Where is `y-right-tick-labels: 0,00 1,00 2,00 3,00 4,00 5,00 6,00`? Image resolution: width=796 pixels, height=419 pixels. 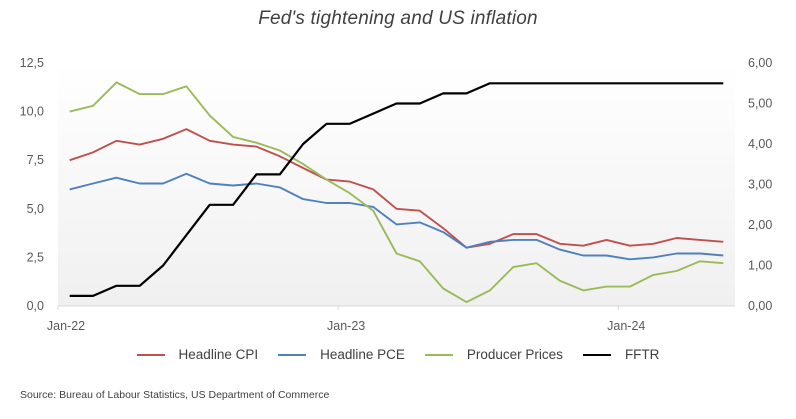 y-right-tick-labels: 0,00 1,00 2,00 3,00 4,00 5,00 6,00 is located at coordinates (760, 184).